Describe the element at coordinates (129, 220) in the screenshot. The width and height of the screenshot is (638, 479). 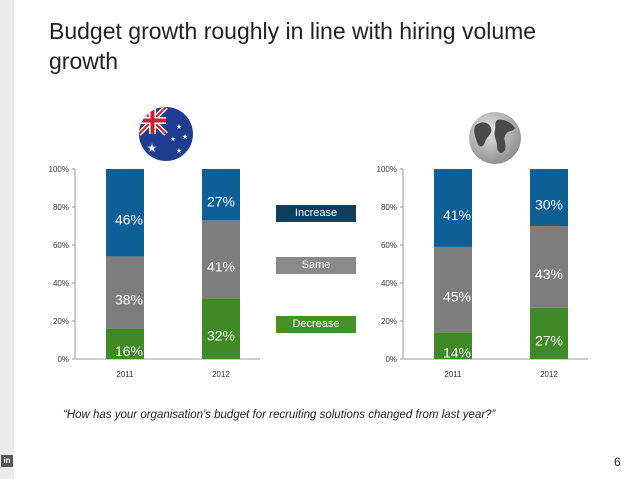
I see `data-label: 46%` at that location.